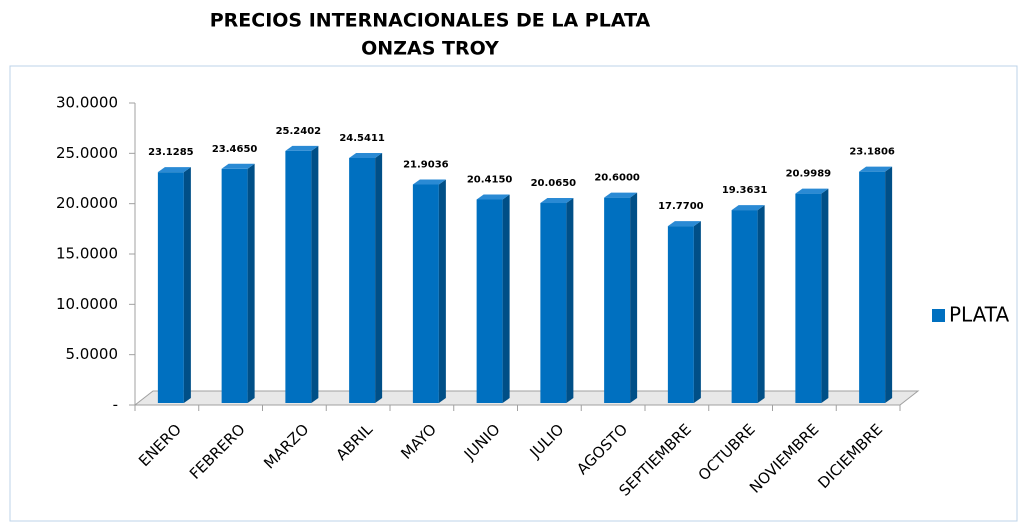 Image resolution: width=1026 pixels, height=529 pixels. What do you see at coordinates (979, 315) in the screenshot?
I see `legend-label: PLATA` at bounding box center [979, 315].